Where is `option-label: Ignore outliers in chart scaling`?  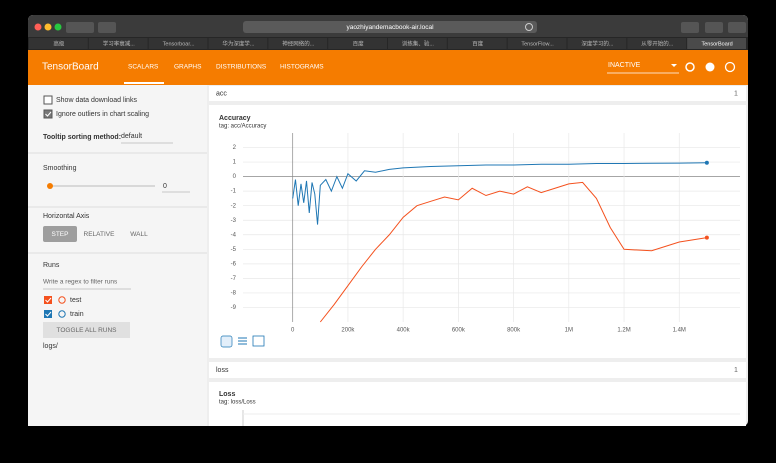 option-label: Ignore outliers in chart scaling is located at coordinates (102, 114).